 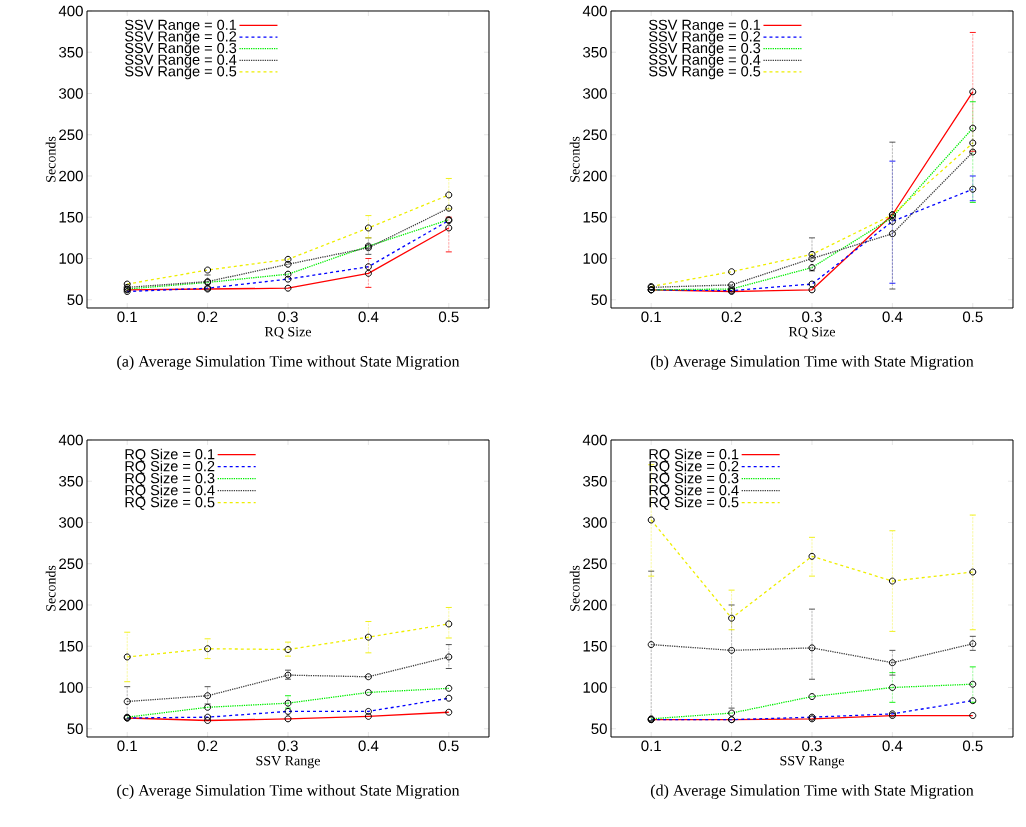 I want to click on text: (b) Average Simulation Time with State Migration, so click(x=812, y=363).